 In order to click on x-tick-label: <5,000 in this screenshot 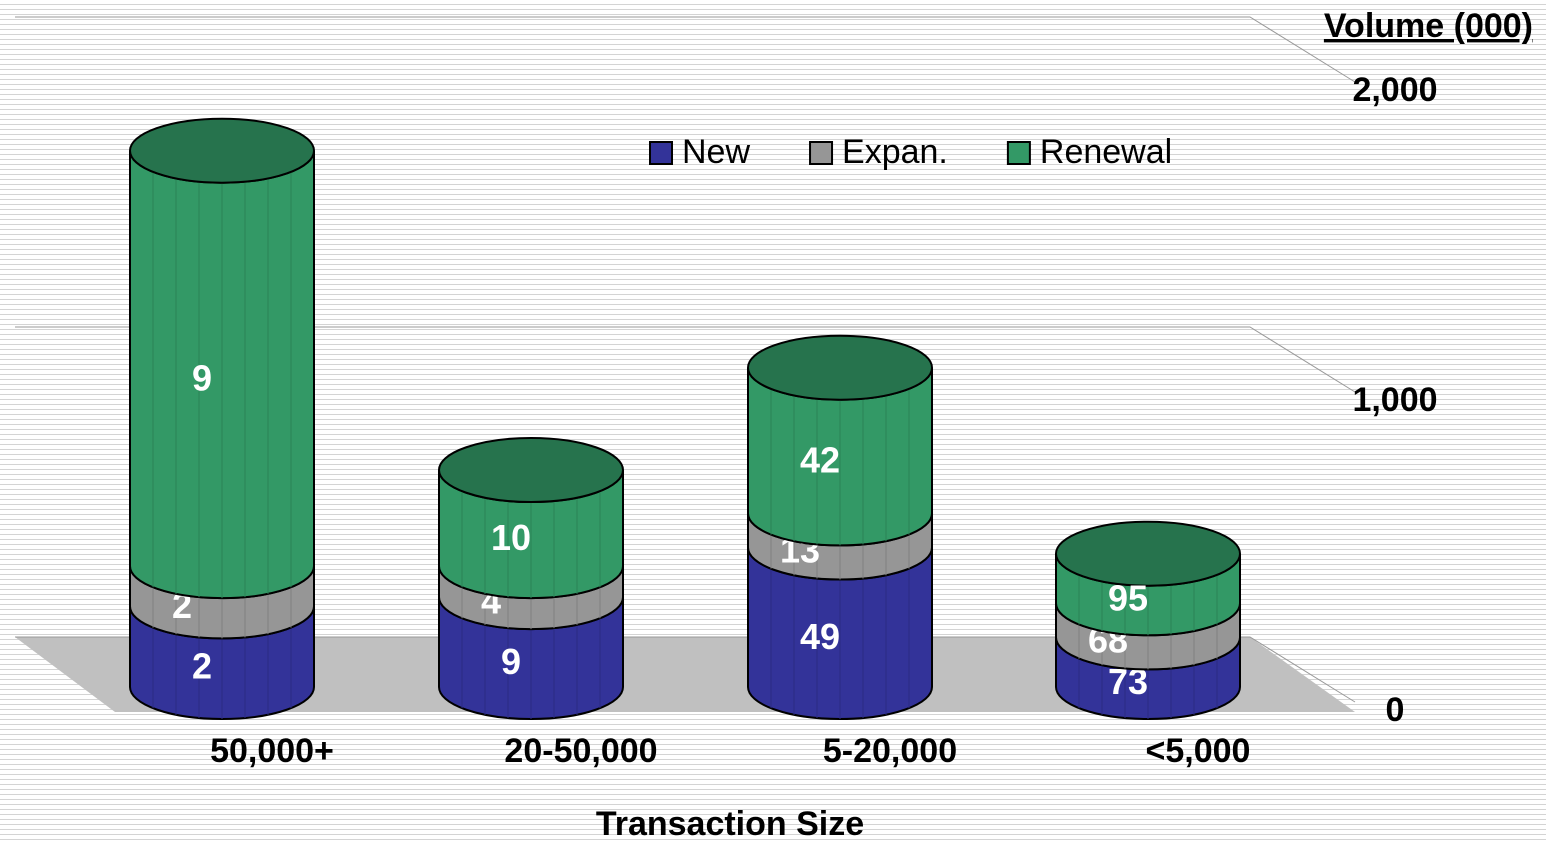, I will do `click(1198, 751)`.